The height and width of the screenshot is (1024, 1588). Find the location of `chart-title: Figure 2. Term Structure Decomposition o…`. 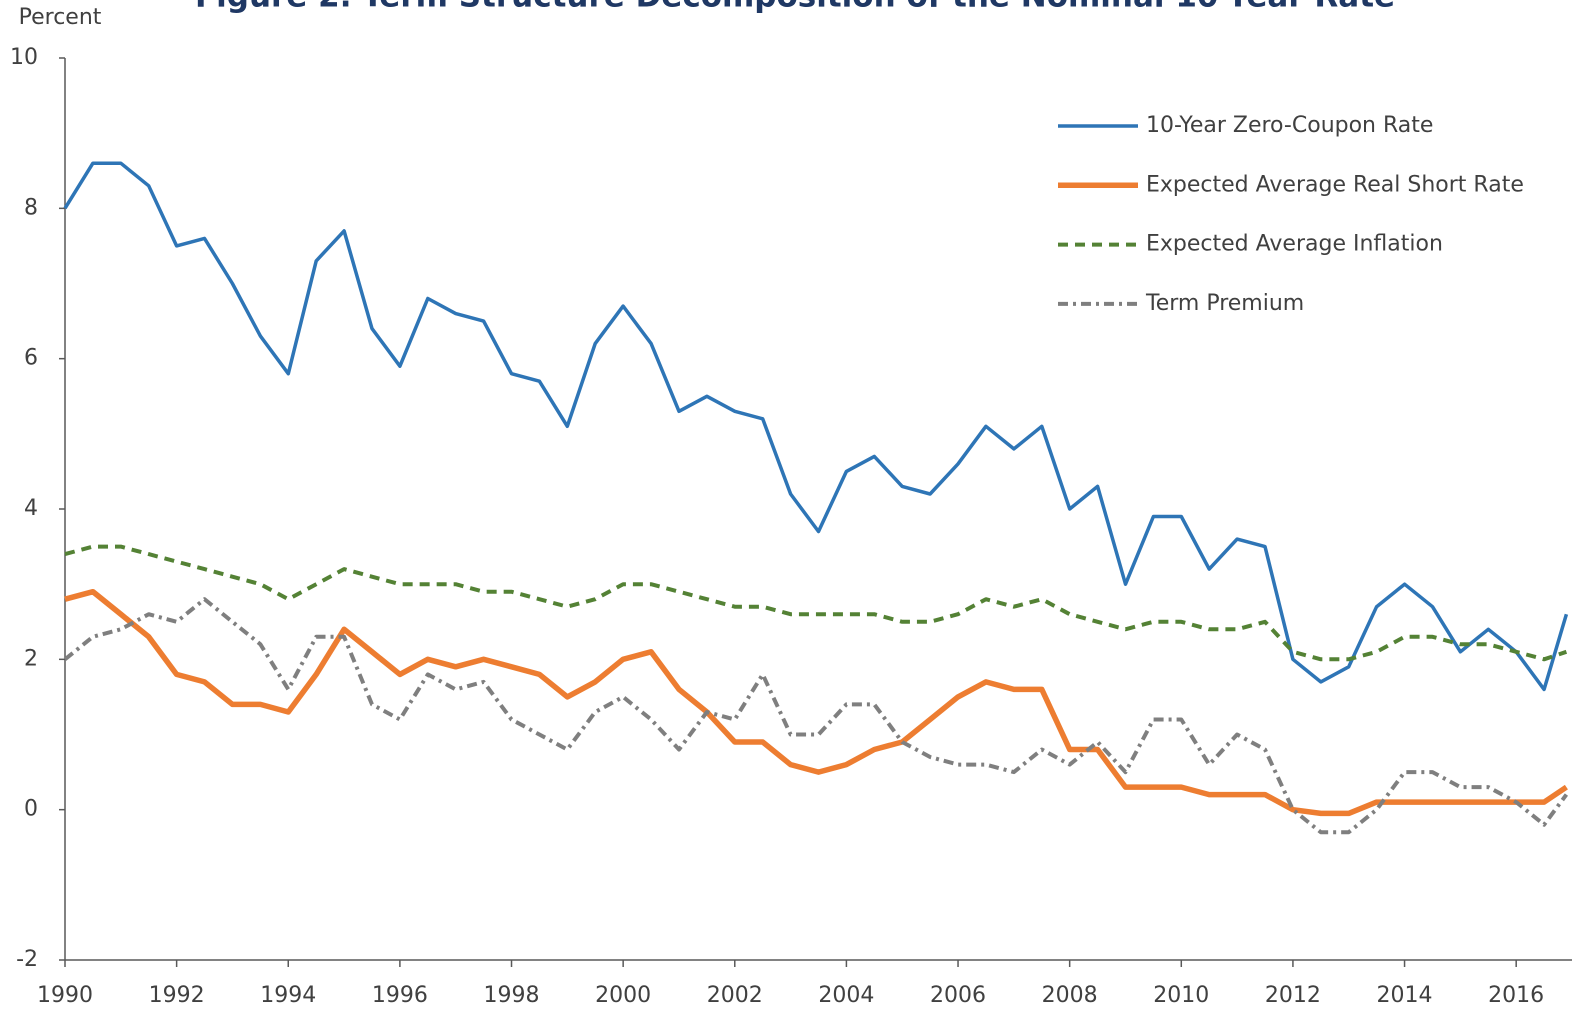

chart-title: Figure 2. Term Structure Decomposition o… is located at coordinates (795, 7).